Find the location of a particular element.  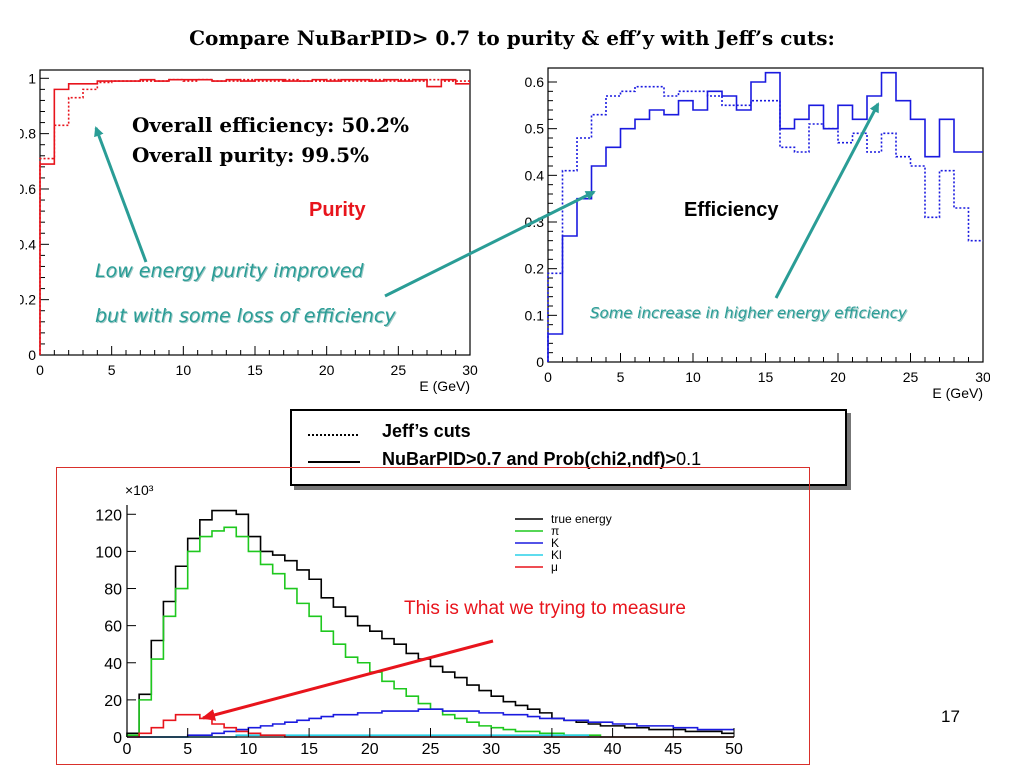

legend-solid-label-tail: 0.1 is located at coordinates (689, 459).